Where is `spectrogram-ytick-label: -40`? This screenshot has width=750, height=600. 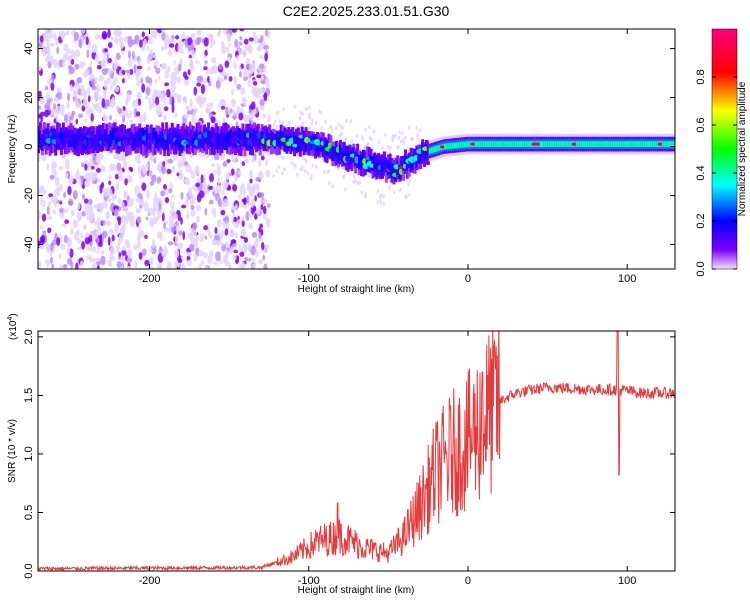
spectrogram-ytick-label: -40 is located at coordinates (29, 245).